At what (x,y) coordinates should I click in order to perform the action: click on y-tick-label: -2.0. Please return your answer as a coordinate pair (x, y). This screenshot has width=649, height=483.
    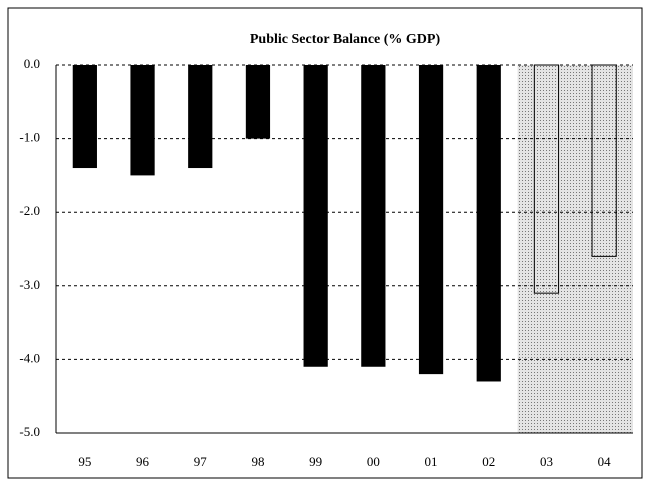
    Looking at the image, I should click on (29, 210).